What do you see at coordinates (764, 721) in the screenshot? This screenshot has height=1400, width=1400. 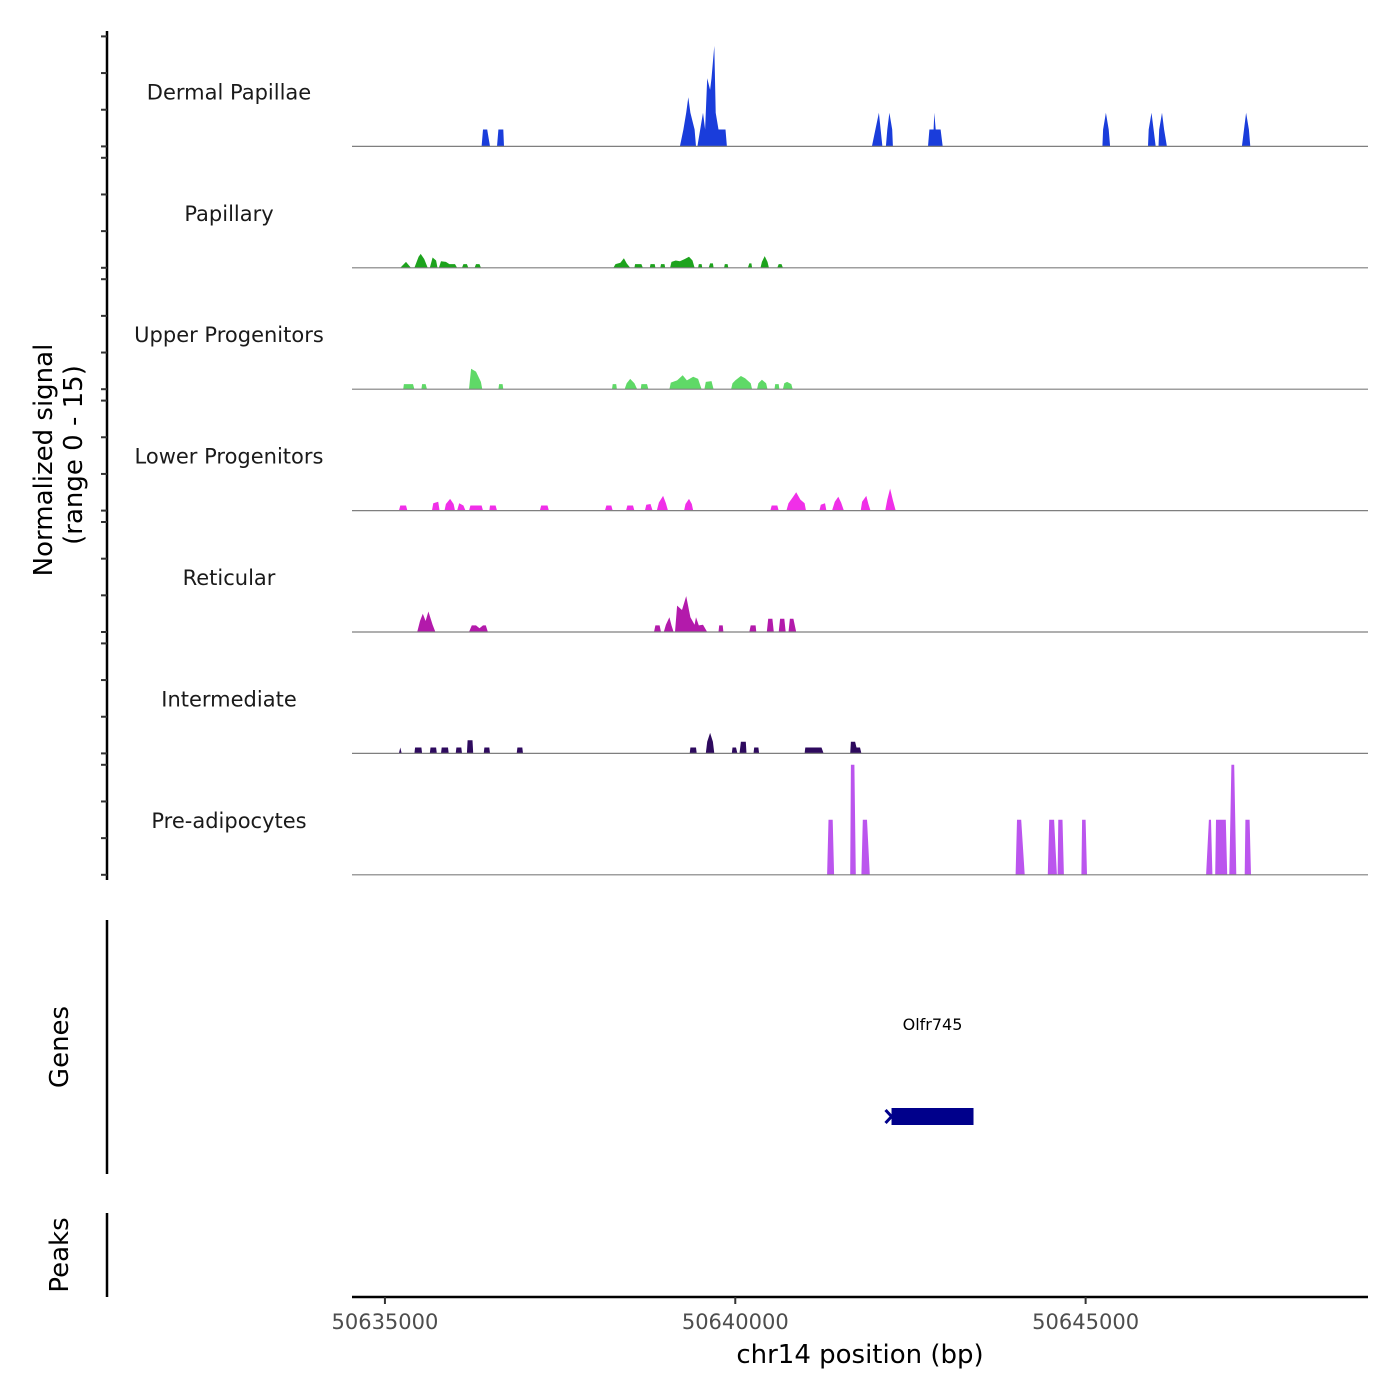 I see `track-intermediate: Intermediate` at bounding box center [764, 721].